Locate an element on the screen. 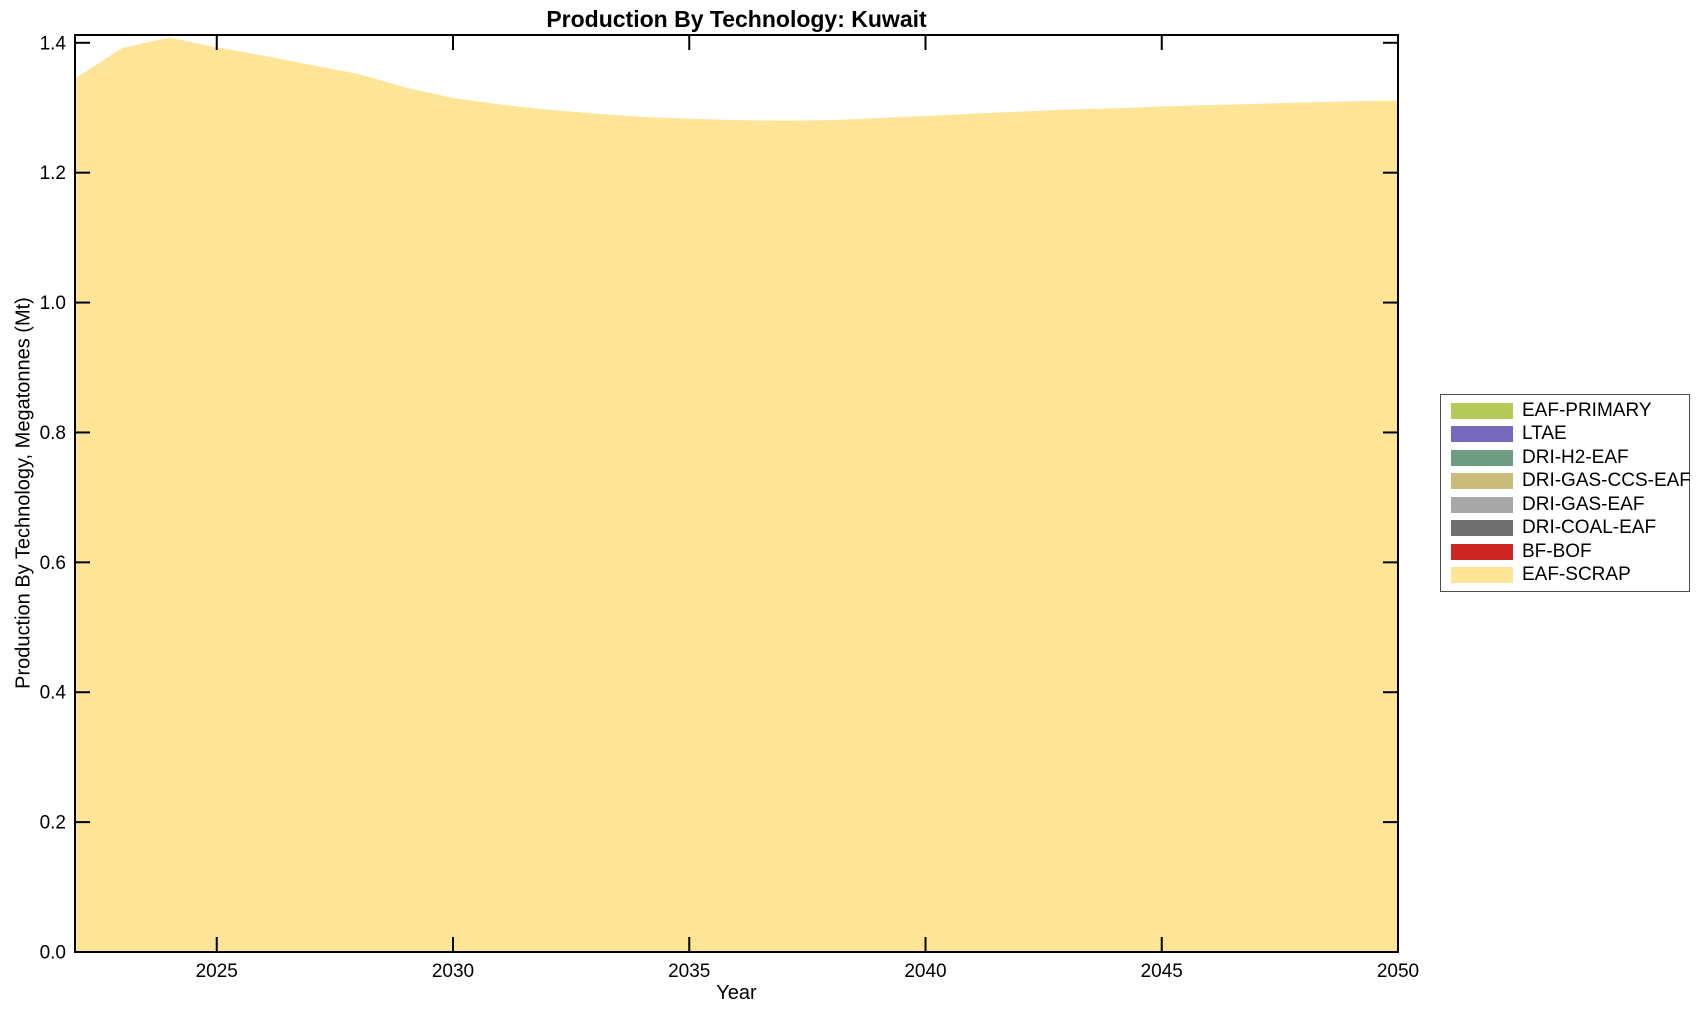 The width and height of the screenshot is (1703, 1020). legend-label: EAF-PRIMARY is located at coordinates (1587, 410).